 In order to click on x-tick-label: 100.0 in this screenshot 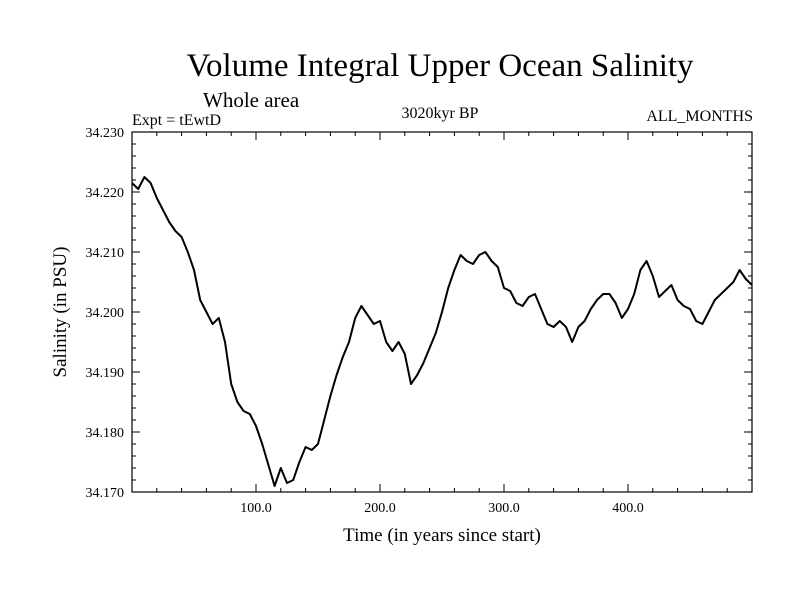, I will do `click(256, 508)`.